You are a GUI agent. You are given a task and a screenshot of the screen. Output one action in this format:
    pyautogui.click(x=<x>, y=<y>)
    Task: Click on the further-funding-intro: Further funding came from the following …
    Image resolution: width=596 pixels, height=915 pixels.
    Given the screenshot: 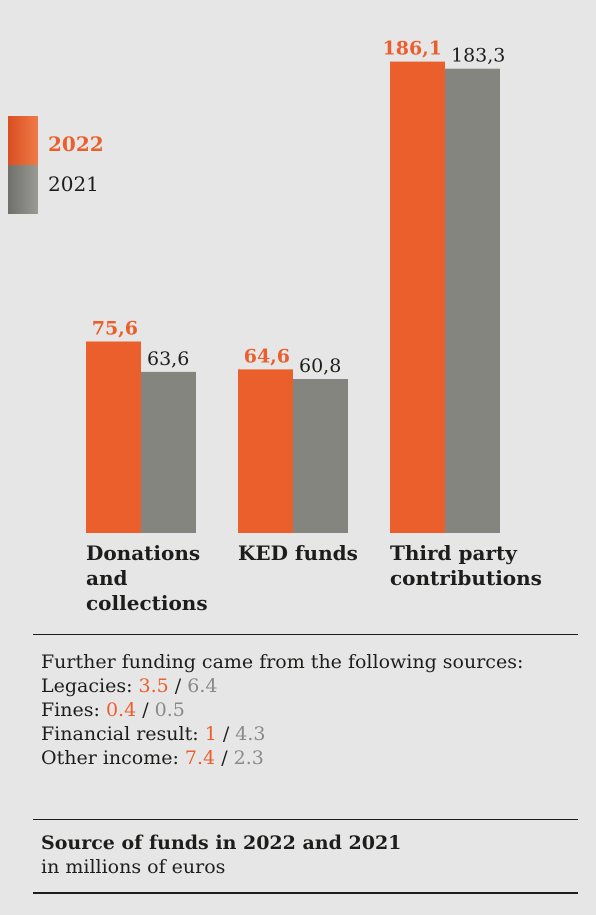 What is the action you would take?
    pyautogui.click(x=282, y=662)
    